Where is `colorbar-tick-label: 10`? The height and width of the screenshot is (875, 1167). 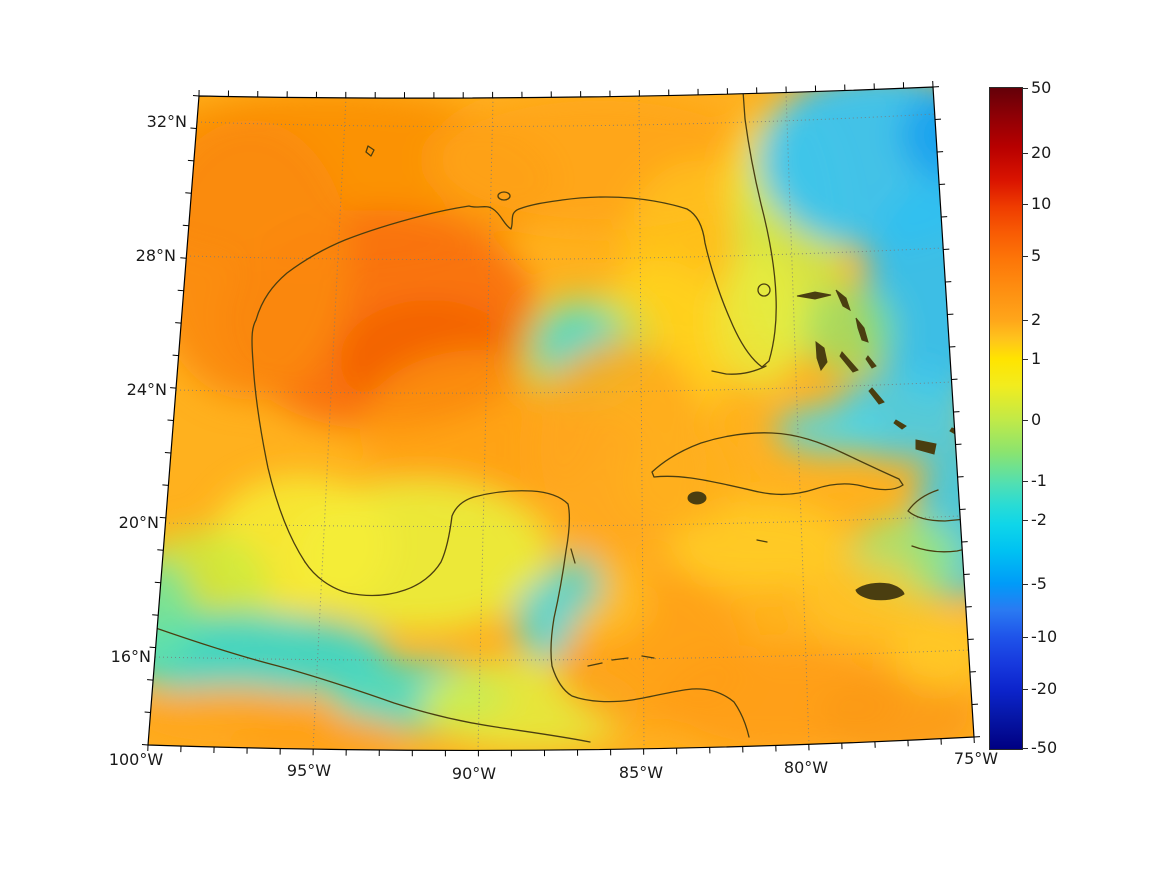
colorbar-tick-label: 10 is located at coordinates (1037, 203).